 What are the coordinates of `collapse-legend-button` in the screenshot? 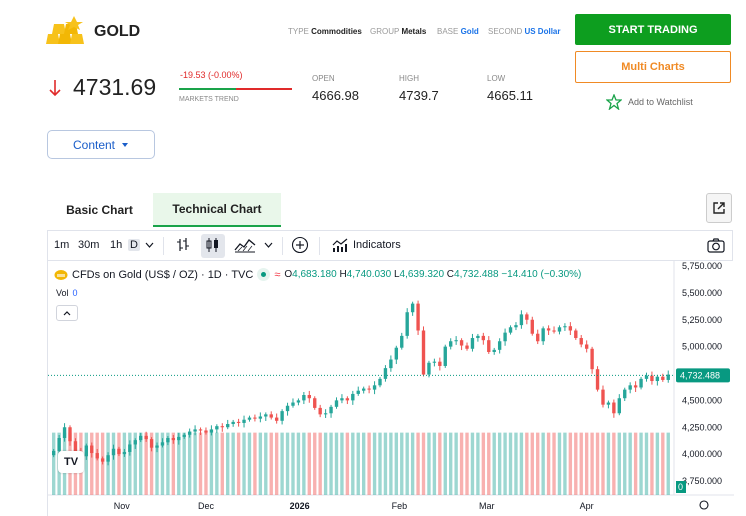 It's located at (67, 313).